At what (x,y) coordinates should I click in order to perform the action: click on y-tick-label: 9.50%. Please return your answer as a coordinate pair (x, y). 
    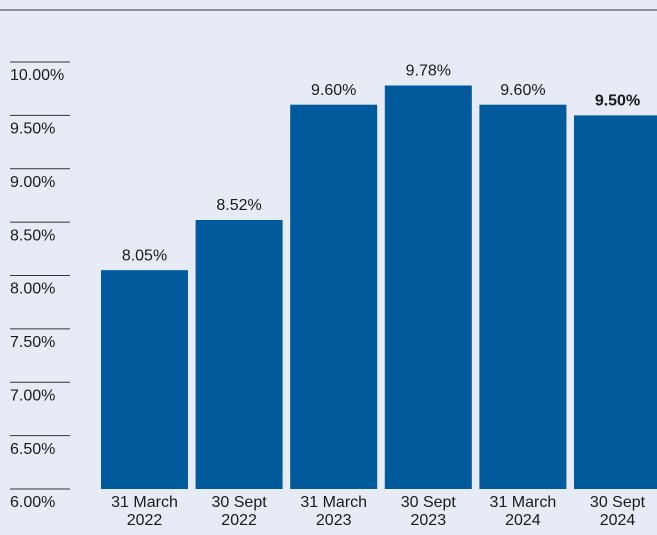
    Looking at the image, I should click on (32, 129).